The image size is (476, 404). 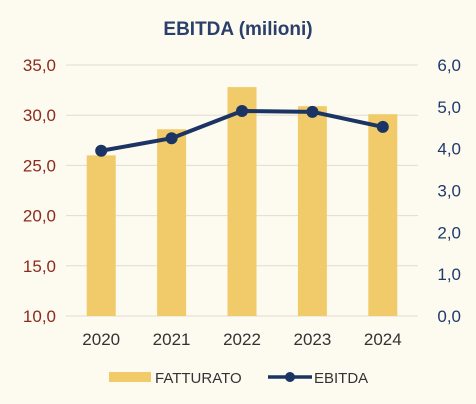 What do you see at coordinates (449, 274) in the screenshot?
I see `y-right-tick-label: 1,0` at bounding box center [449, 274].